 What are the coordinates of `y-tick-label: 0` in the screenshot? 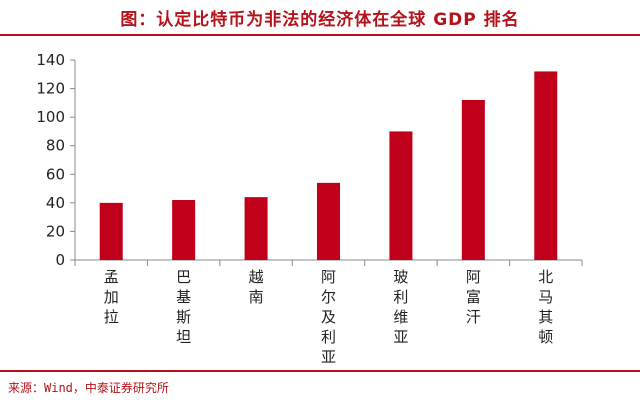 It's located at (60, 260).